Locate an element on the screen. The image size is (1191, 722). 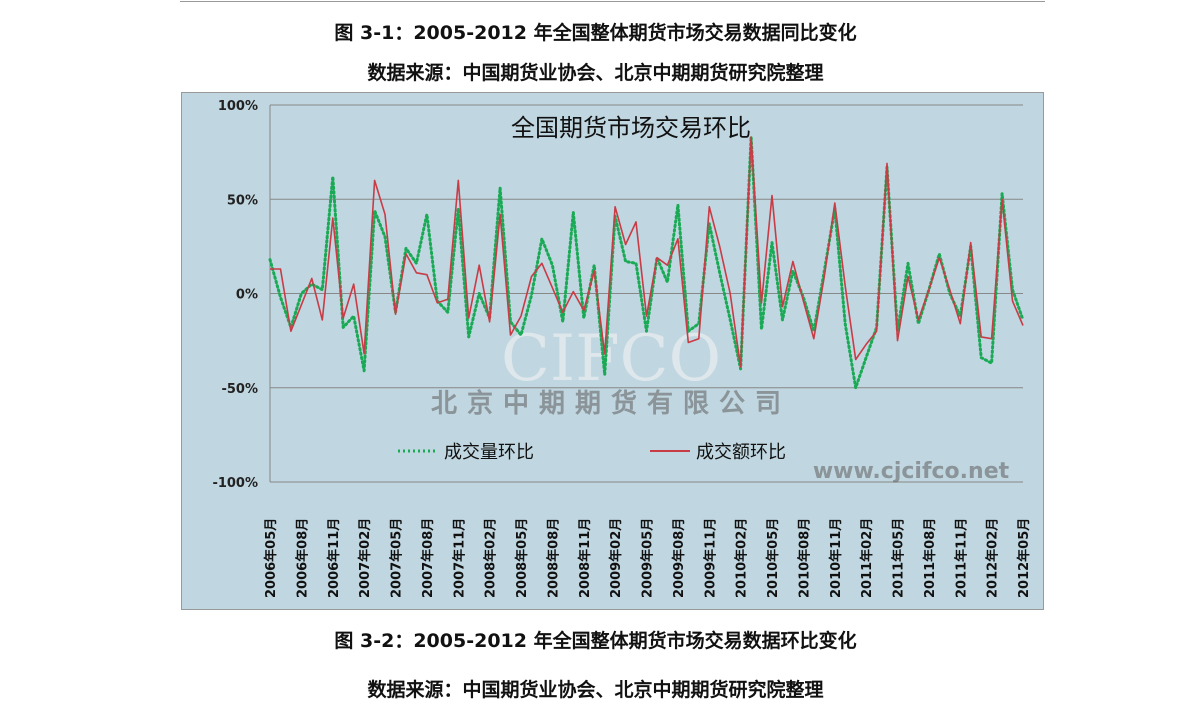
chart-title: 全国期货市场交易环比 is located at coordinates (631, 128).